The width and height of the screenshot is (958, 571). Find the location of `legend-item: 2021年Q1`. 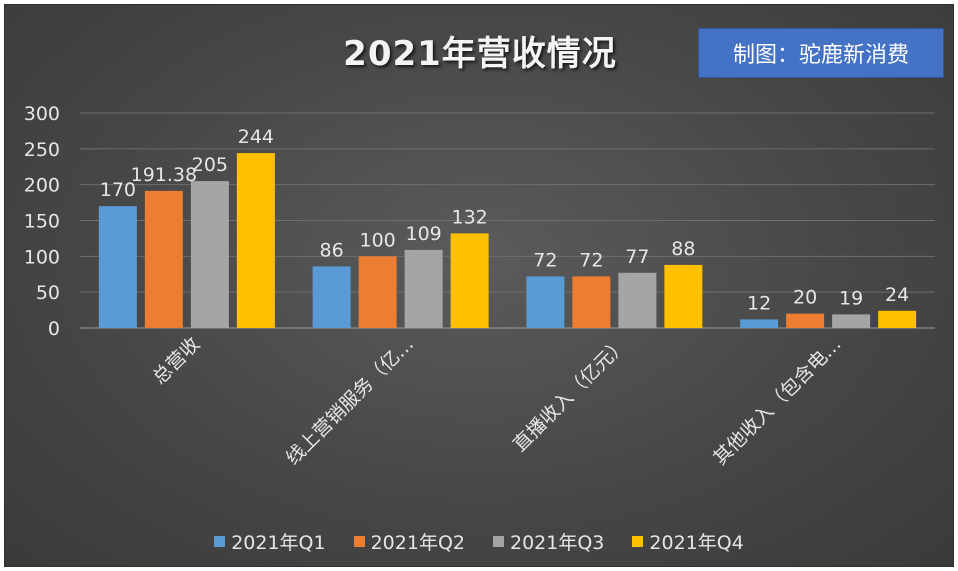

legend-item: 2021年Q1 is located at coordinates (270, 541).